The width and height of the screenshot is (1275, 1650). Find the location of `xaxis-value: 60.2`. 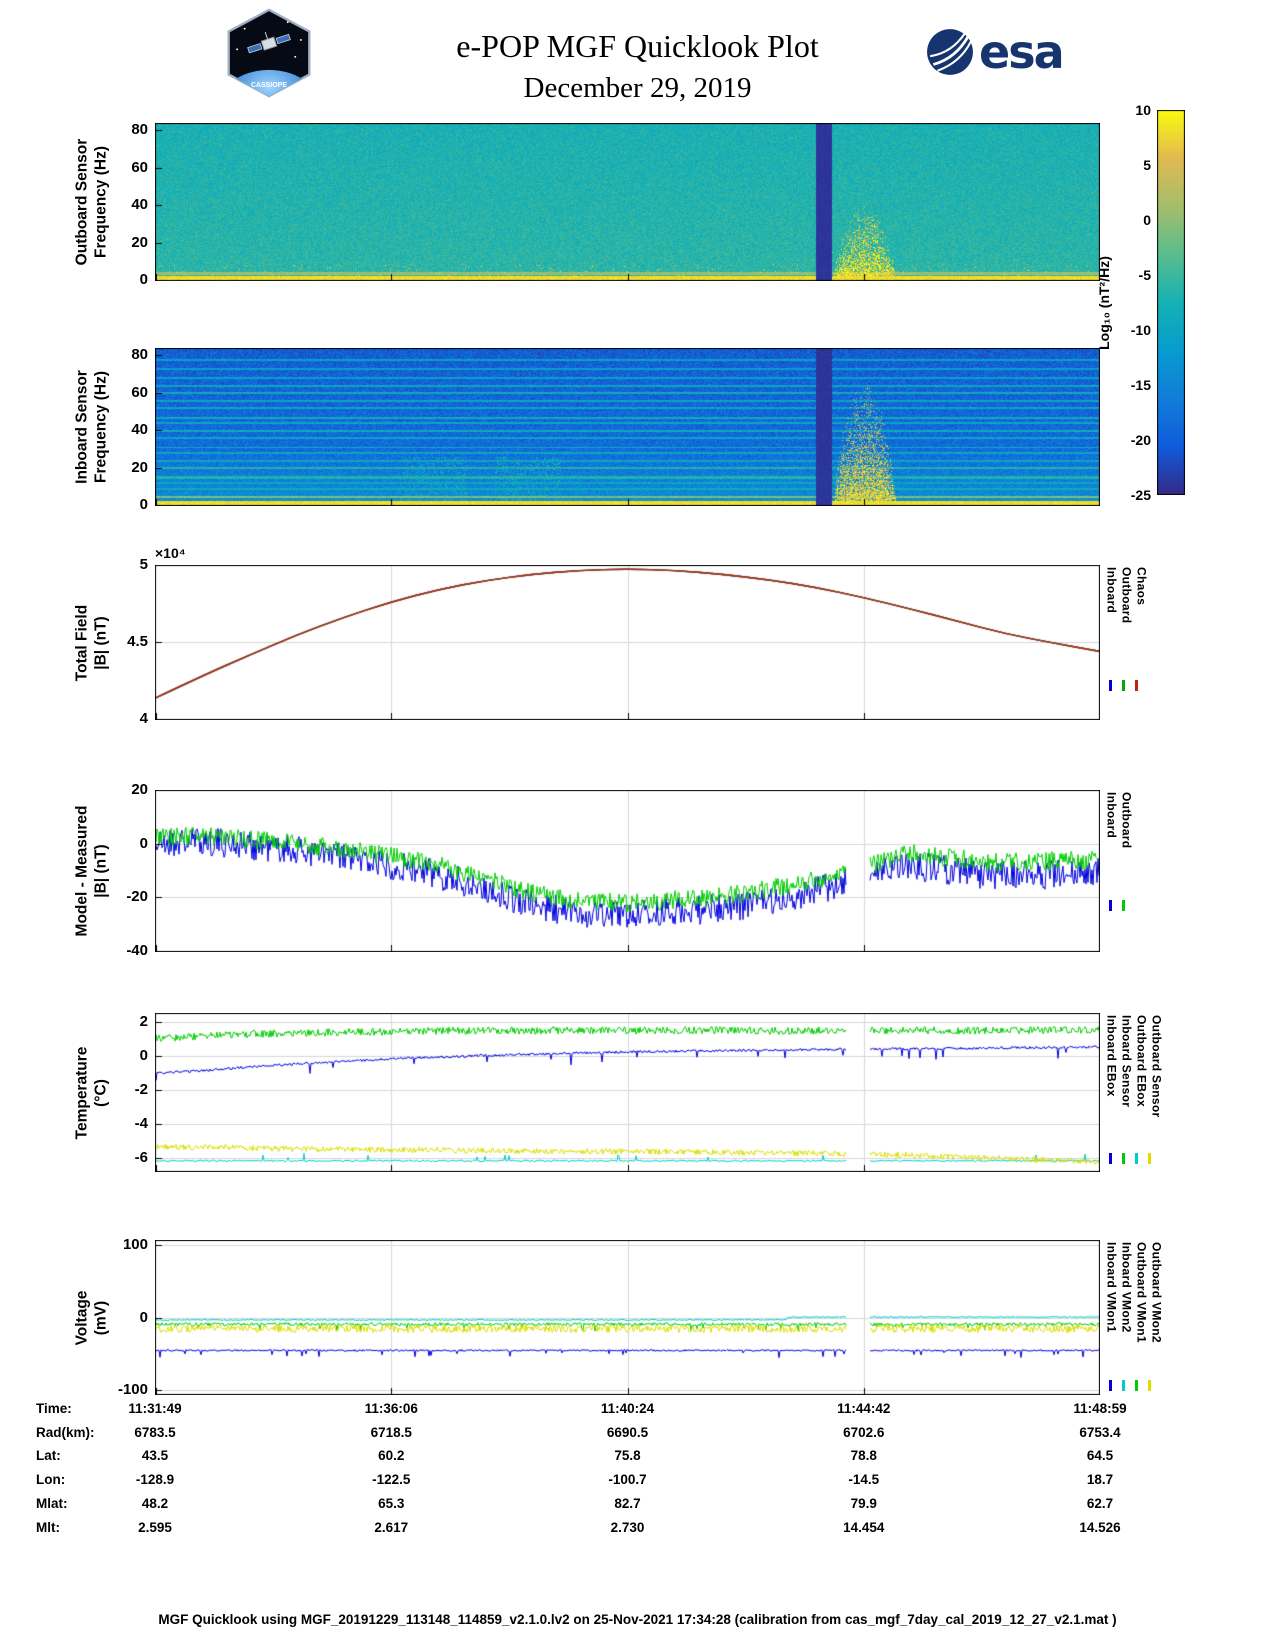

xaxis-value: 60.2 is located at coordinates (391, 1455).